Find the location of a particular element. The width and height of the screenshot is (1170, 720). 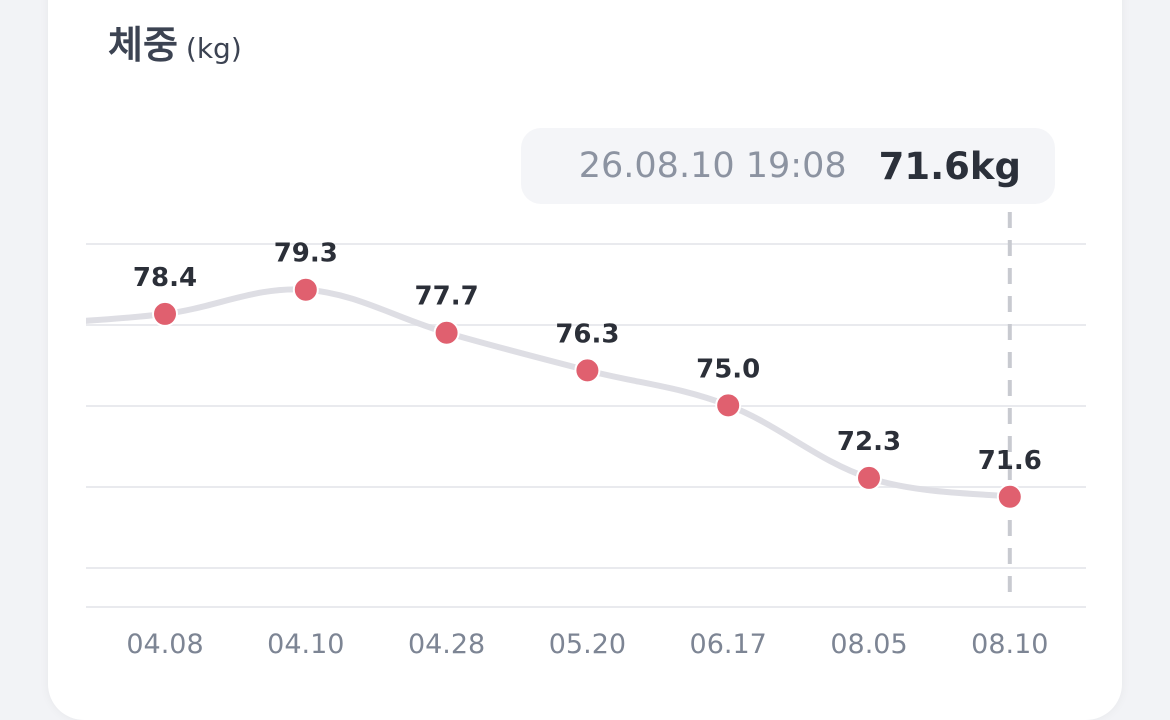

data-label: 72.3 is located at coordinates (869, 442).